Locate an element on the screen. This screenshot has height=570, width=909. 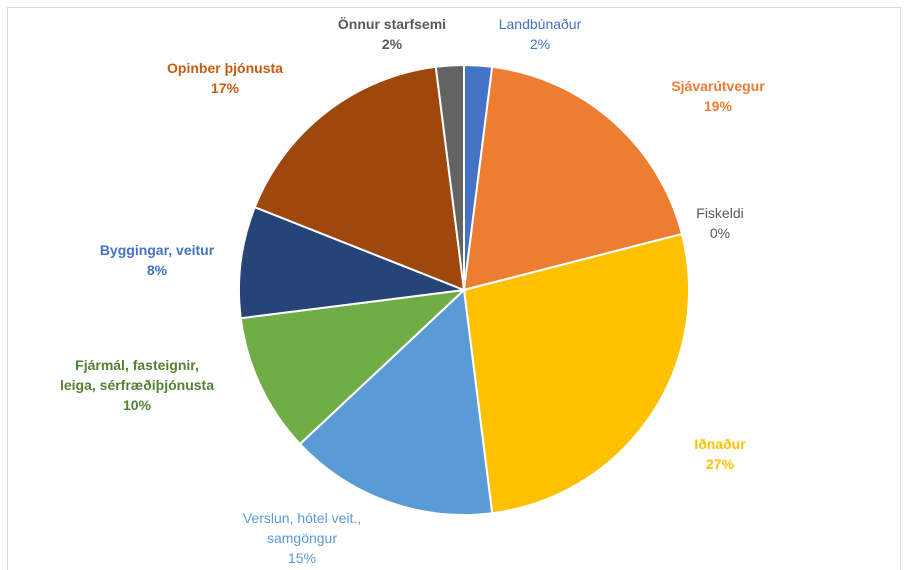
slice-label: Önnur starfsemi 2% is located at coordinates (392, 34).